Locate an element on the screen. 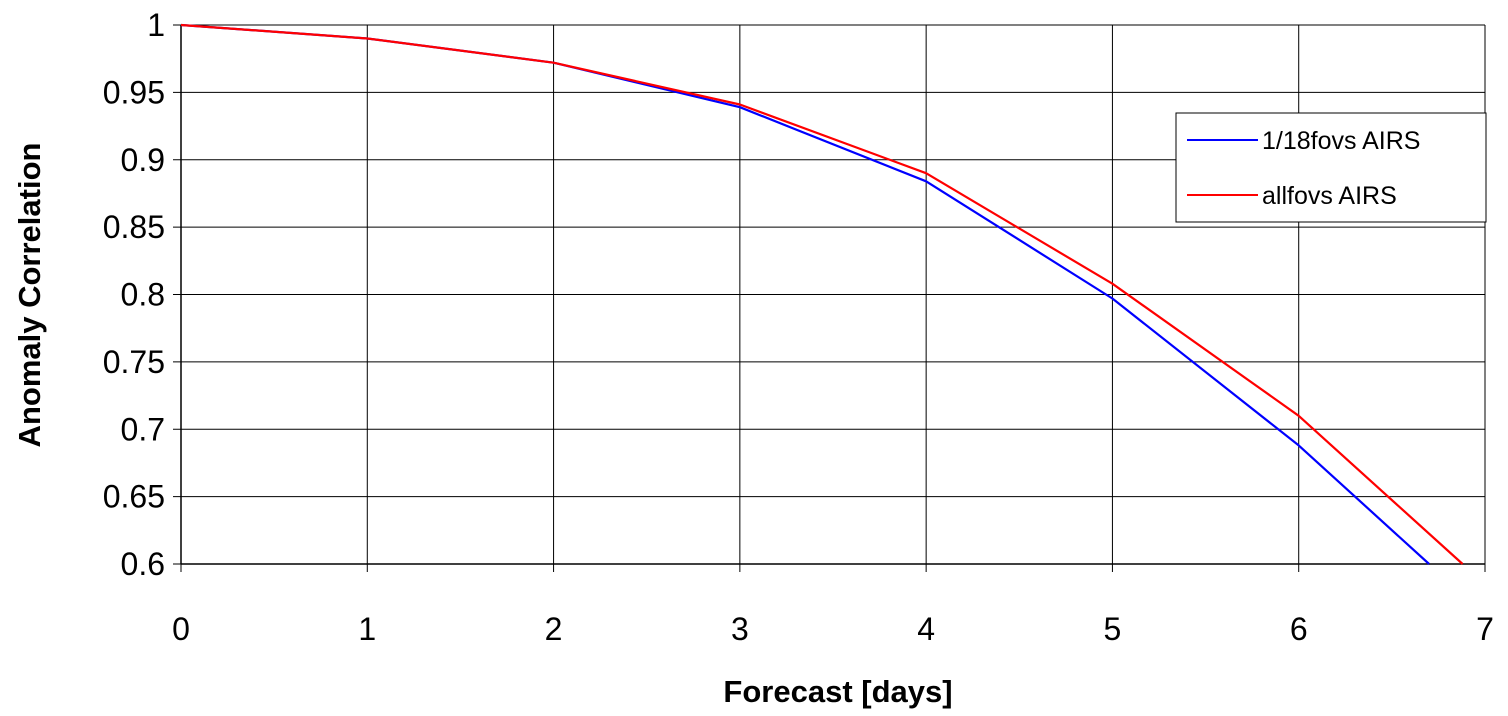 The height and width of the screenshot is (716, 1508). y-axis-title: Anomaly Correlation is located at coordinates (29, 295).